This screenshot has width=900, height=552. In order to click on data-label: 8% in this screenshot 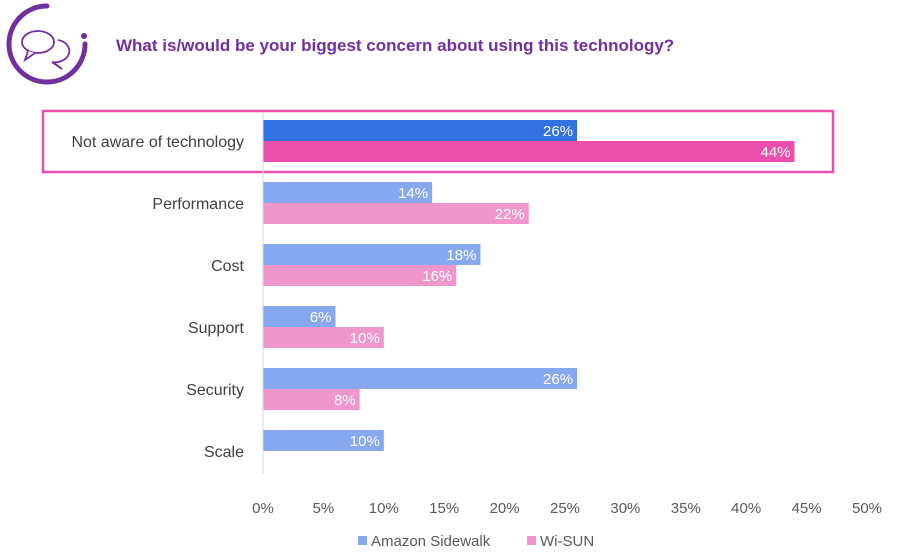, I will do `click(345, 400)`.